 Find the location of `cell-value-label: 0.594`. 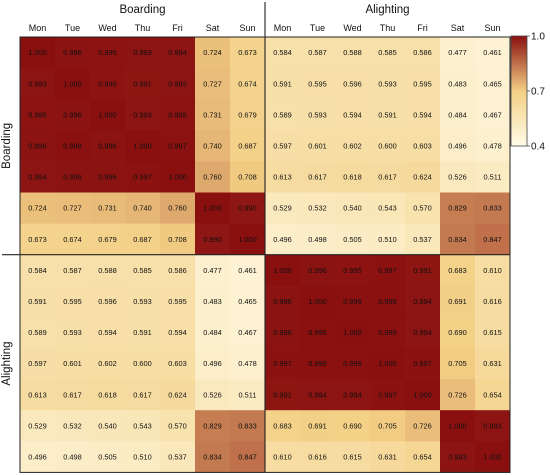

cell-value-label: 0.594 is located at coordinates (107, 332).